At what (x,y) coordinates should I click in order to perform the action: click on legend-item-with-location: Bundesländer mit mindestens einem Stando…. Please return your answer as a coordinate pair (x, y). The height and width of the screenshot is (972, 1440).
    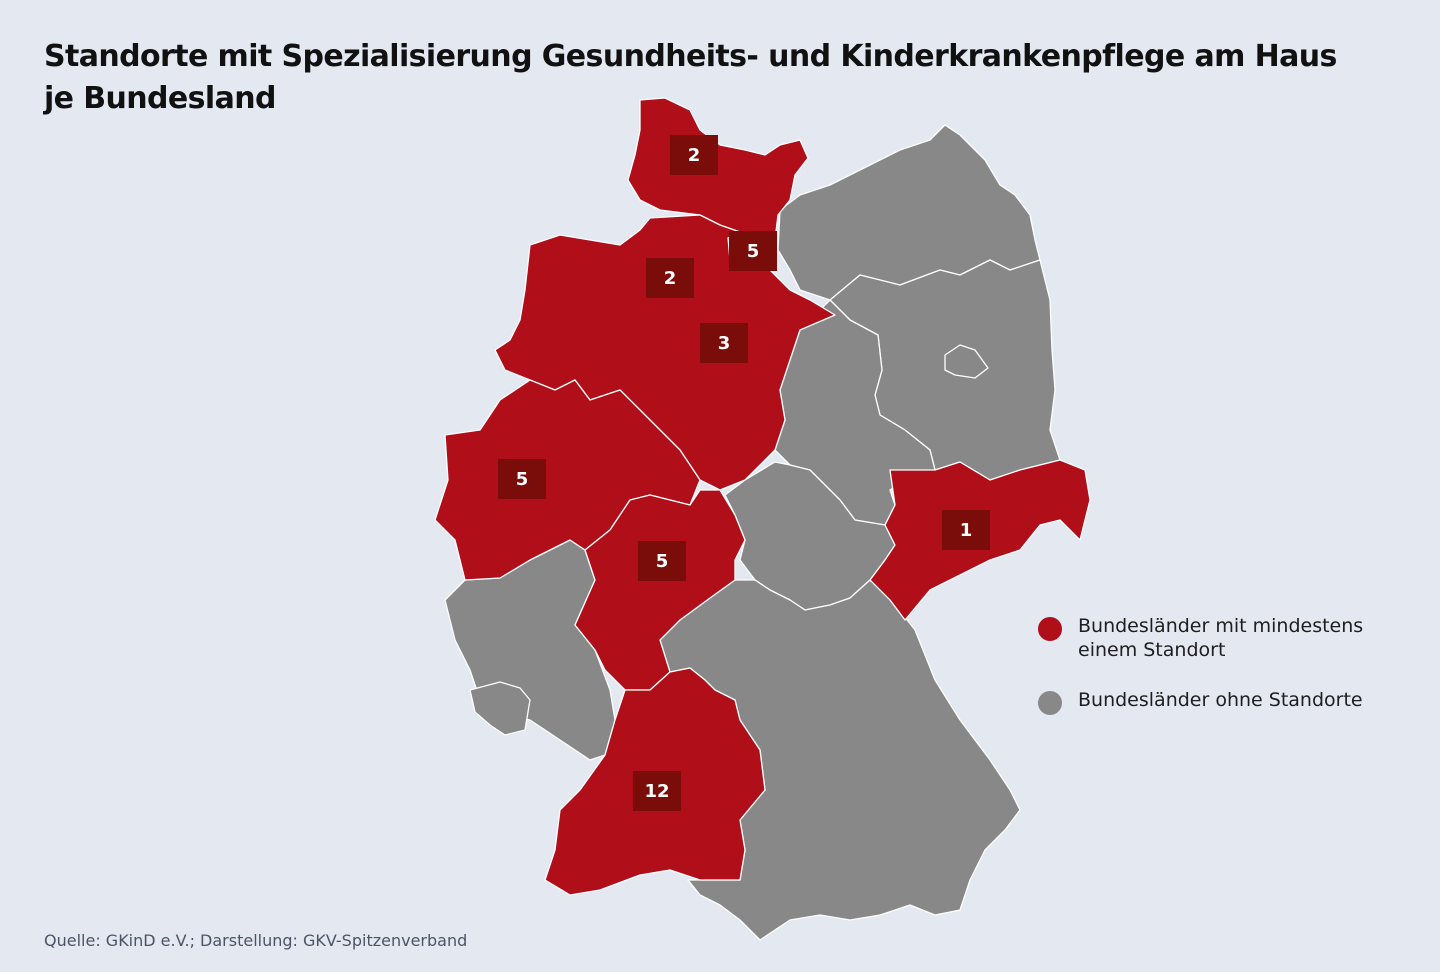
    Looking at the image, I should click on (1208, 638).